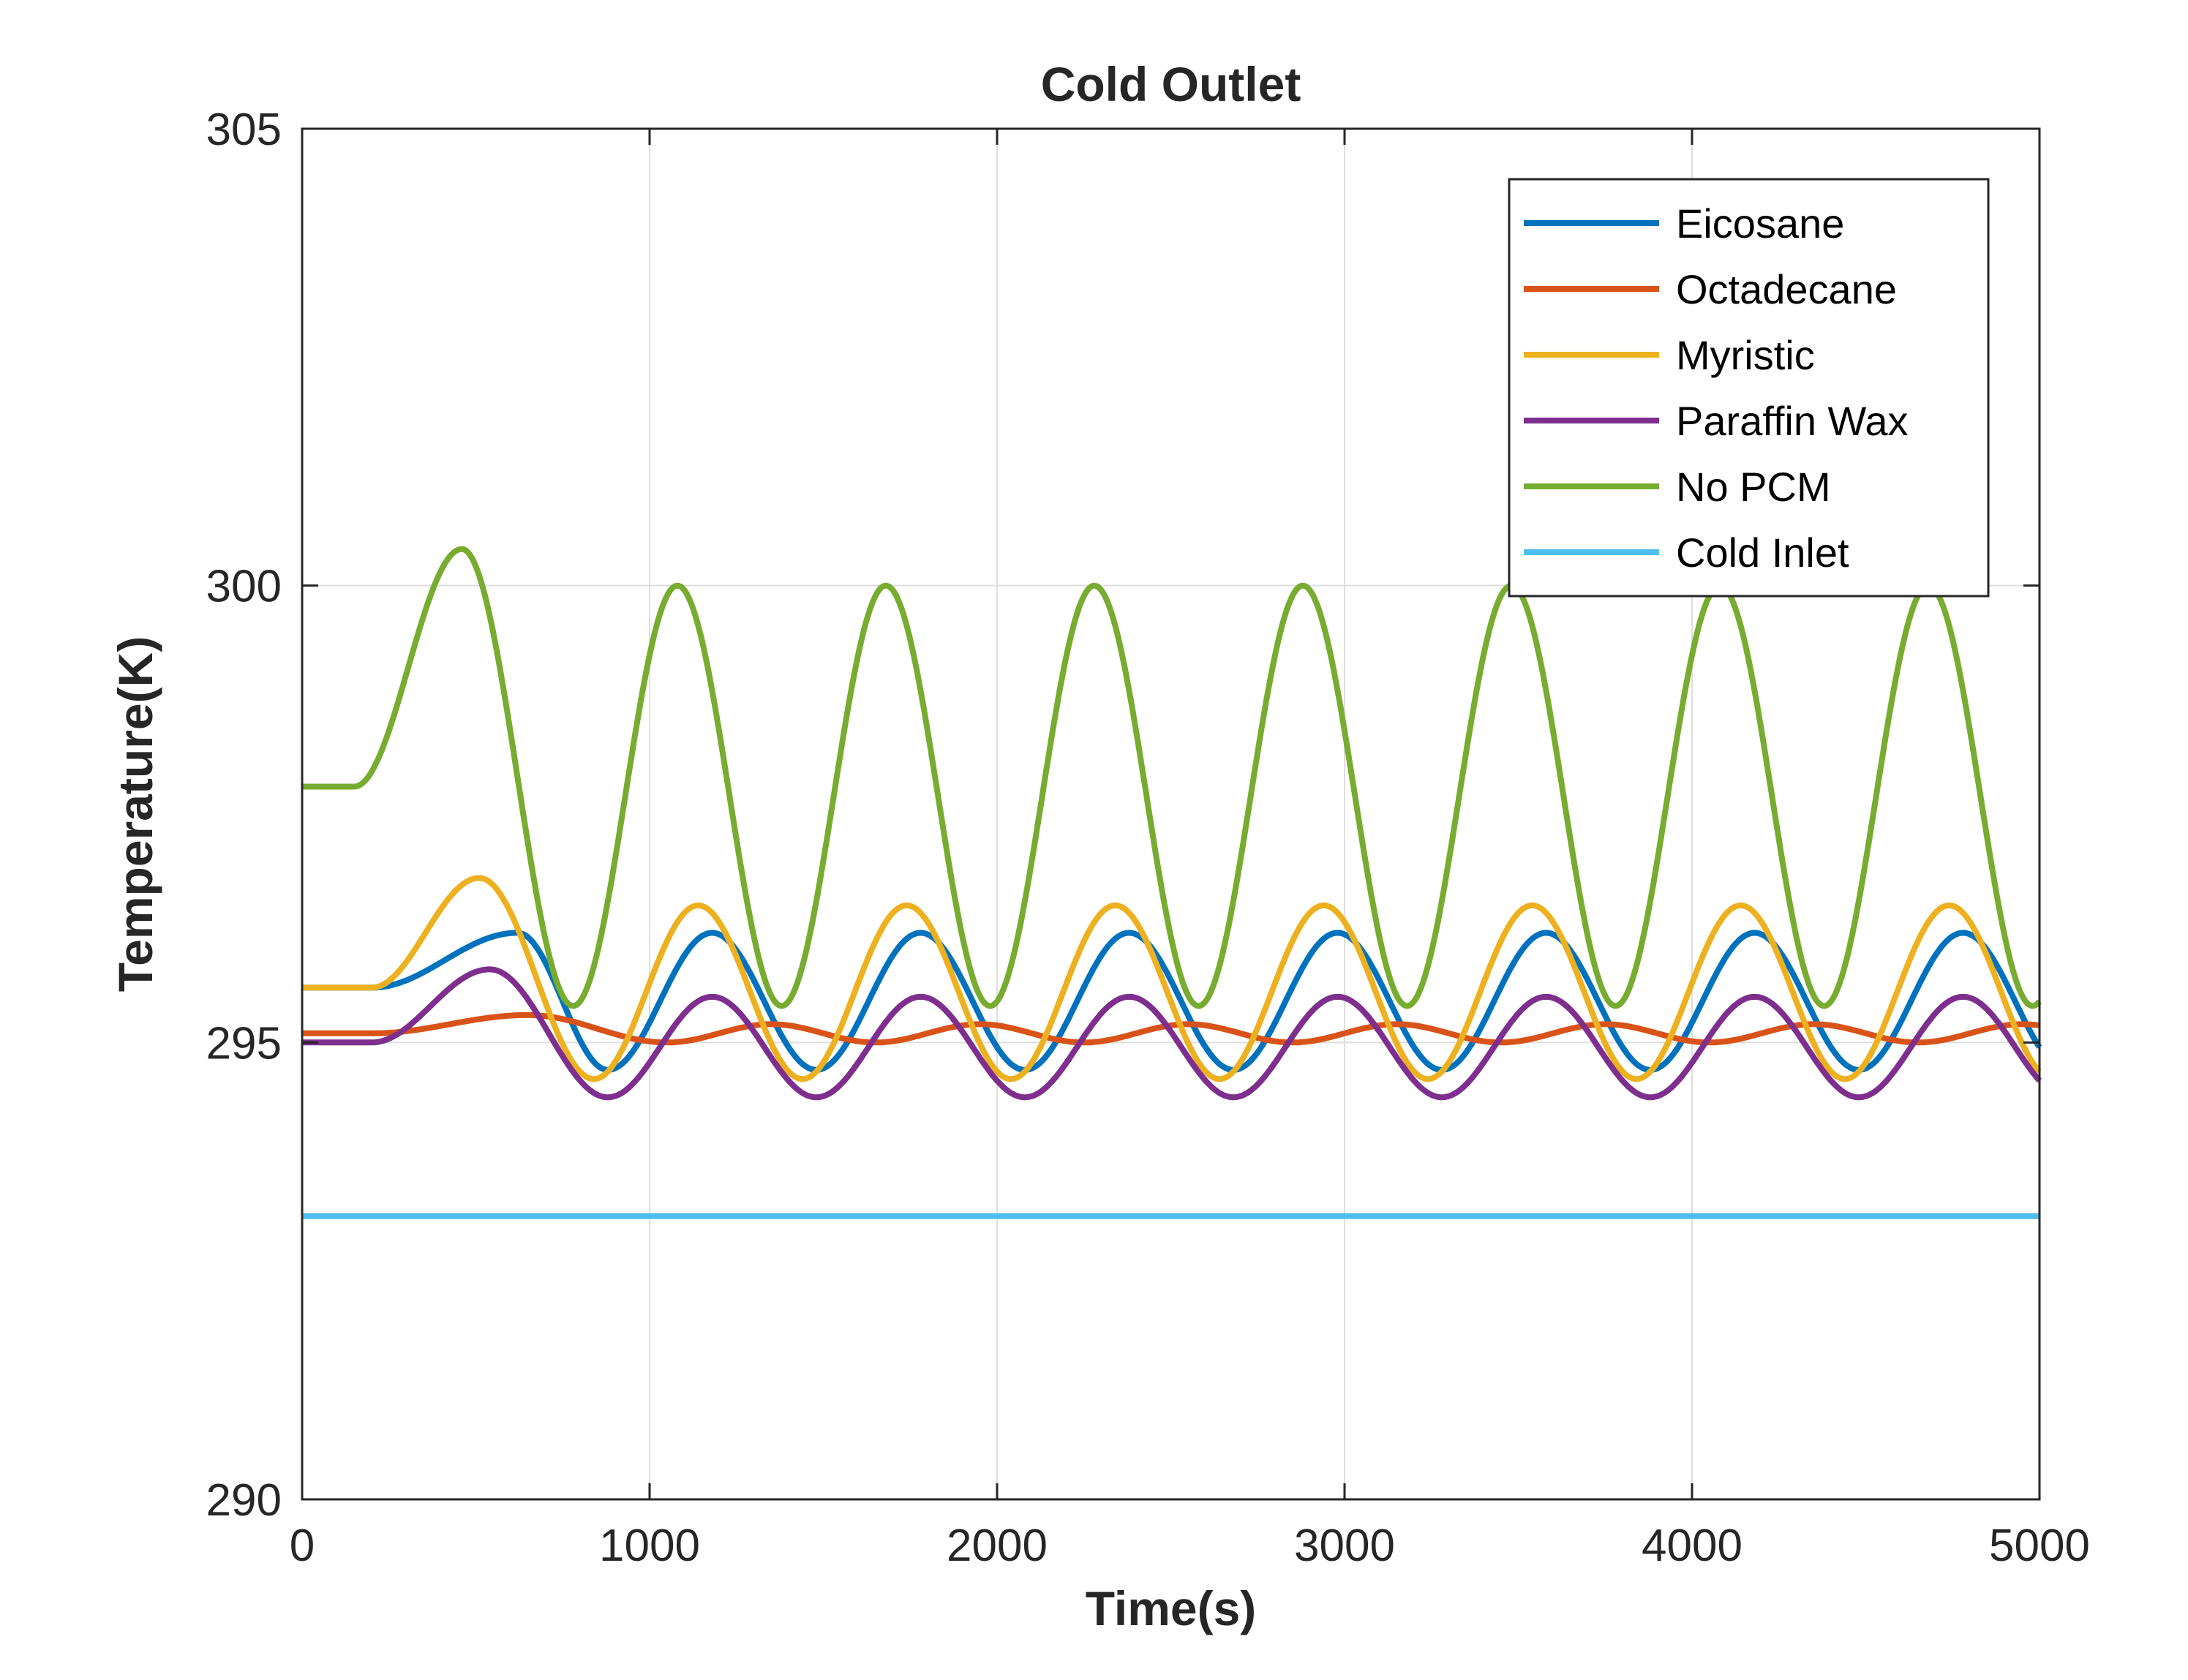  What do you see at coordinates (1171, 1608) in the screenshot?
I see `x-axis-label: Time(s)` at bounding box center [1171, 1608].